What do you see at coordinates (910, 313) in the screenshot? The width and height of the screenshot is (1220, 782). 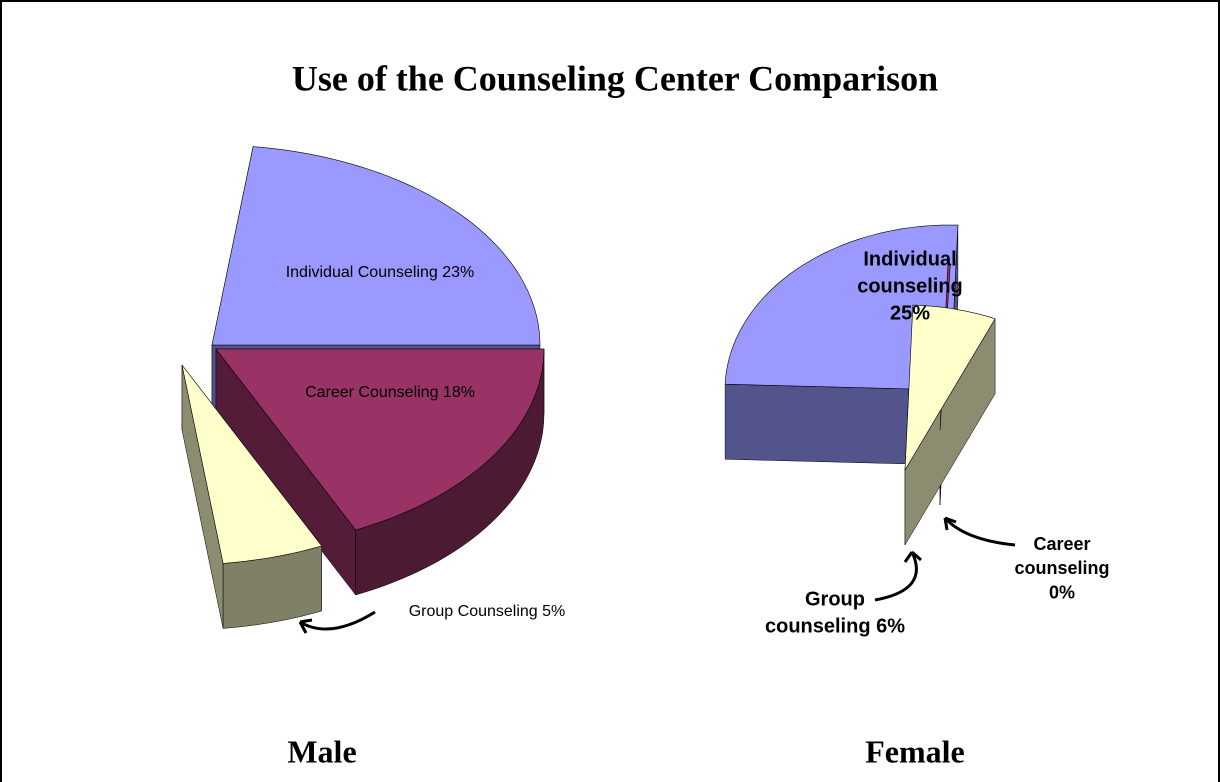 I see `slice-label: 25%` at bounding box center [910, 313].